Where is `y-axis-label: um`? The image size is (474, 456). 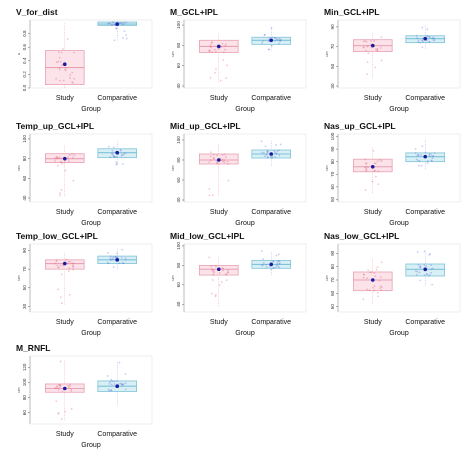
y-axis-label: um is located at coordinates (173, 53).